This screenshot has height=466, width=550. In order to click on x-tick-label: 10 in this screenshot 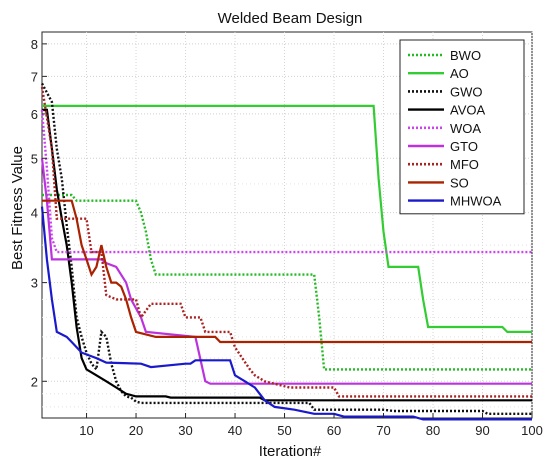, I will do `click(86, 430)`.